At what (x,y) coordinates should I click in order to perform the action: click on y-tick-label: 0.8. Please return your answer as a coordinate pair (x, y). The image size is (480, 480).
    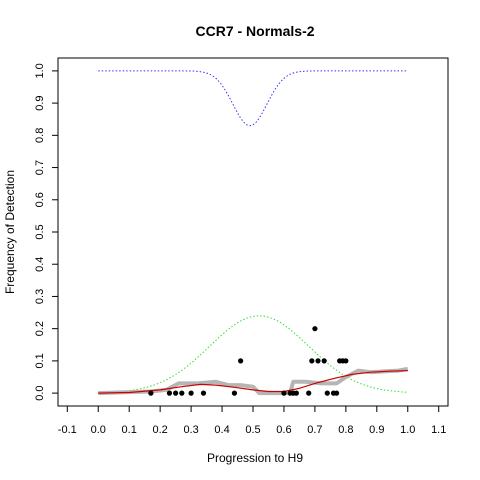
    Looking at the image, I should click on (40, 135).